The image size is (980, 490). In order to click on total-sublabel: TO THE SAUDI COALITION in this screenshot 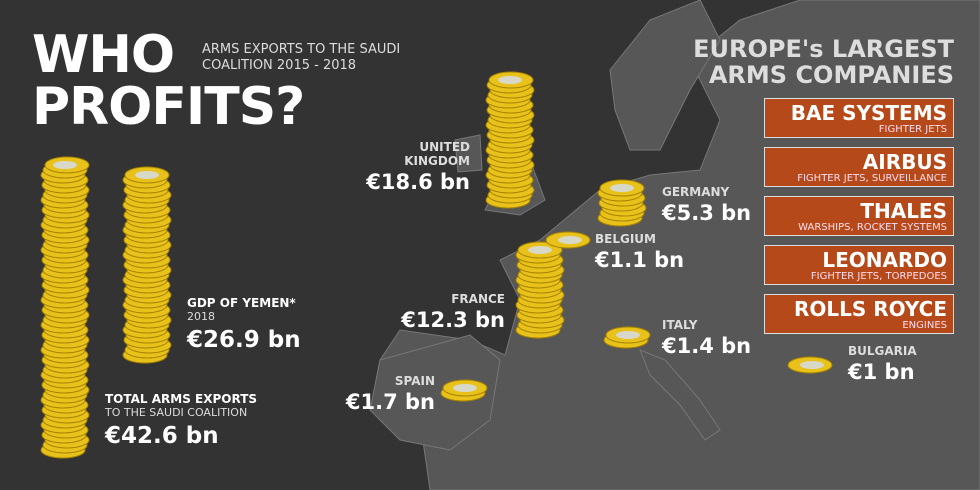, I will do `click(176, 412)`.